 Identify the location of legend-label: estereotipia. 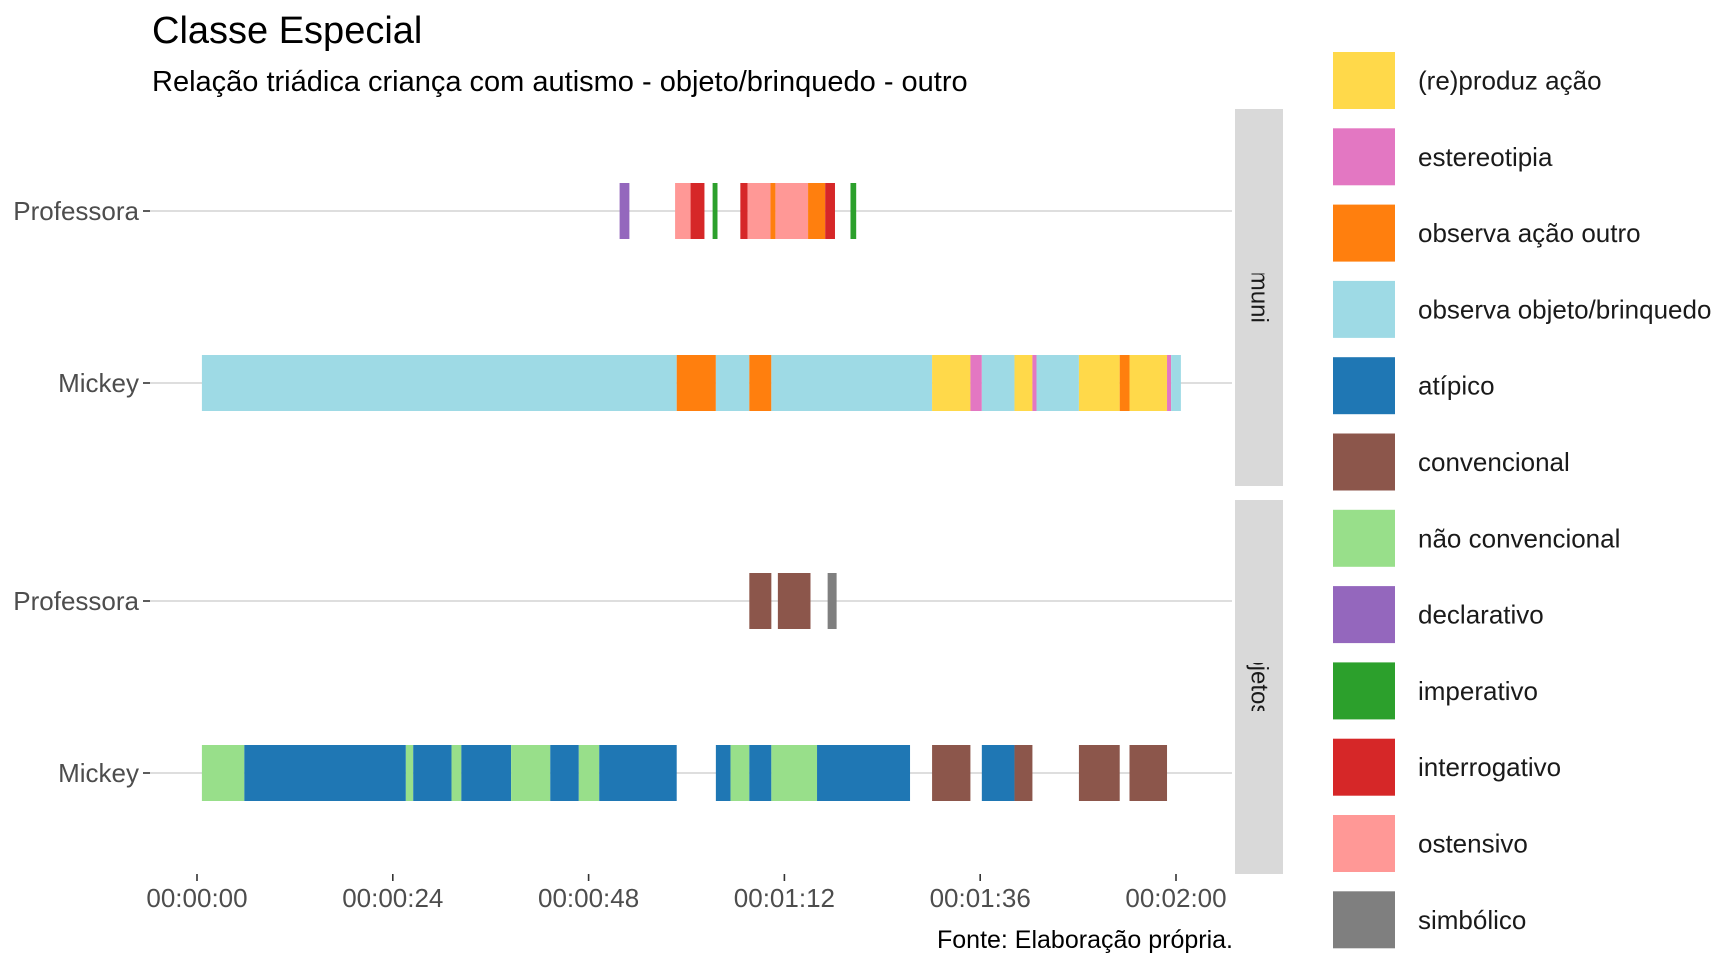
(1485, 157).